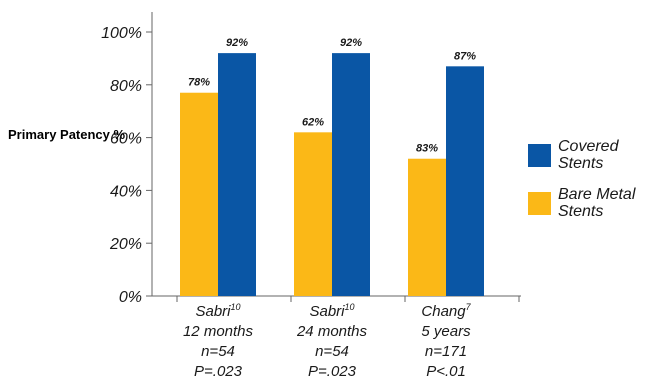  What do you see at coordinates (465, 56) in the screenshot?
I see `bar-data-label: 87%` at bounding box center [465, 56].